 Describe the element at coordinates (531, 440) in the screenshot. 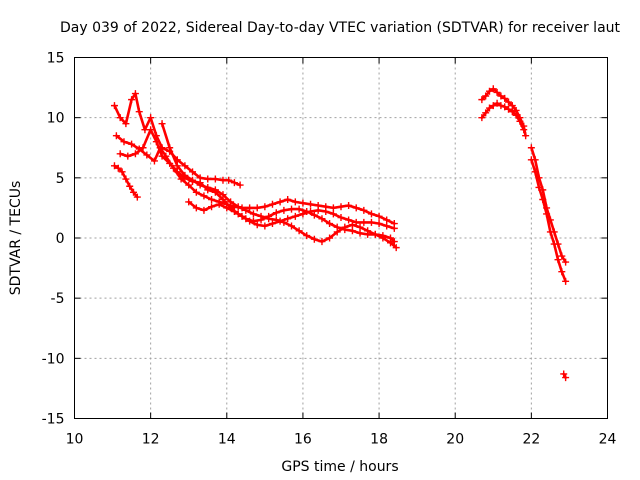

I see `x-tick-label: 22` at that location.